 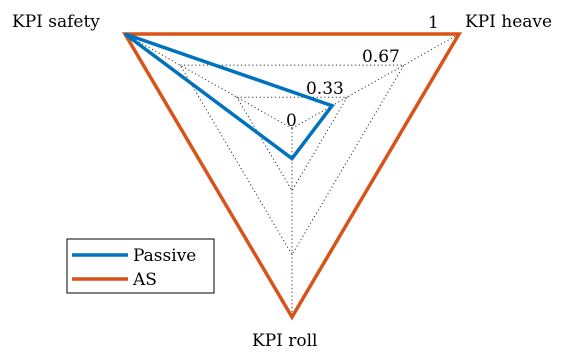 I want to click on tick-label-0: 0, so click(x=291, y=121).